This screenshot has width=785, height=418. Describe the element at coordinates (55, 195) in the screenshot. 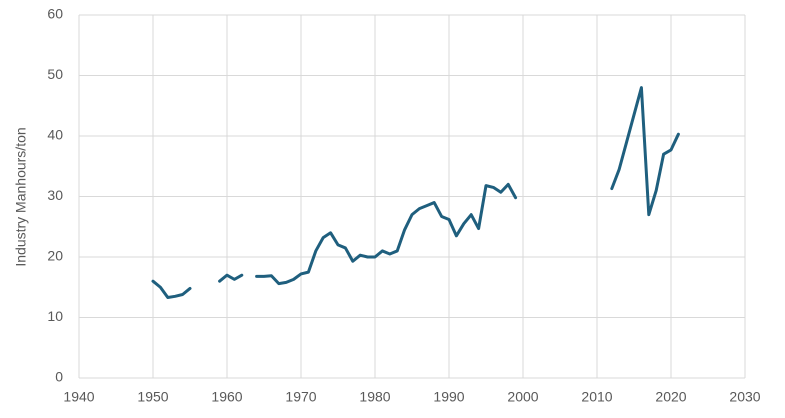

I see `y-tick-label: 30` at that location.